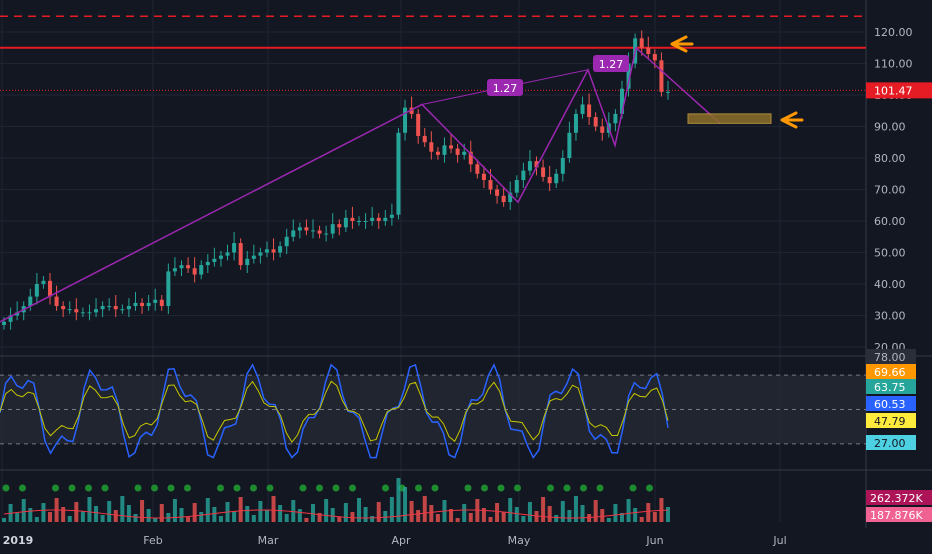  I want to click on rsi-axis-label: 63.75, so click(890, 387).